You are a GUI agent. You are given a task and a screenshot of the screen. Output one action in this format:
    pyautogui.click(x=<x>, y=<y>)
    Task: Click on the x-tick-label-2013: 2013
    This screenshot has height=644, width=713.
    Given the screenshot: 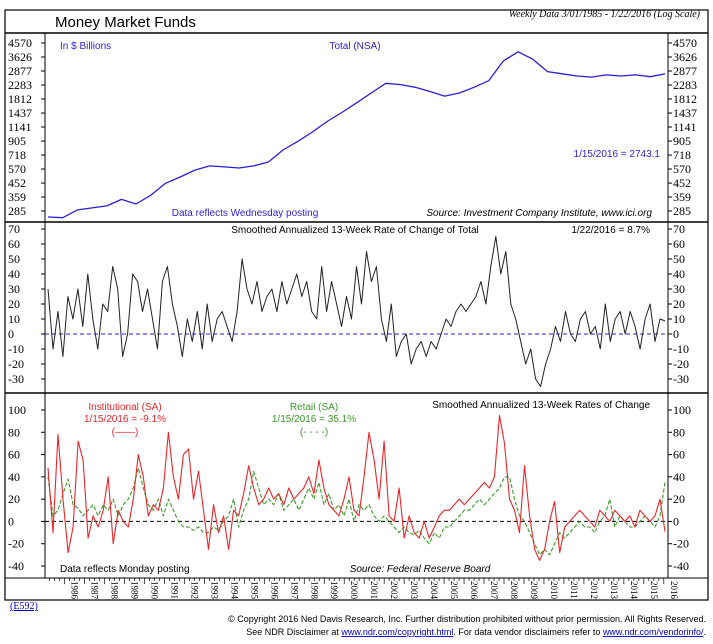 What is the action you would take?
    pyautogui.click(x=614, y=590)
    